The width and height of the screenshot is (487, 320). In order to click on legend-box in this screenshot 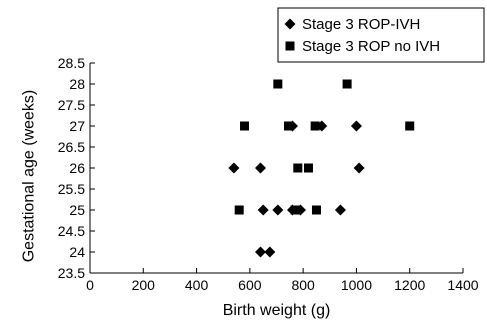, I will do `click(381, 35)`.